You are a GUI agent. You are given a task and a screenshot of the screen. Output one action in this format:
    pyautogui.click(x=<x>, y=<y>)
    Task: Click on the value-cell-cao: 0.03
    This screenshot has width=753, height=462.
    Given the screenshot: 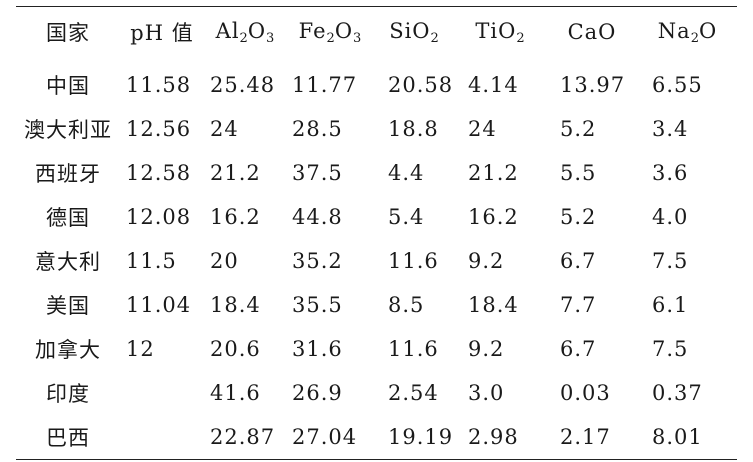 What is the action you would take?
    pyautogui.click(x=585, y=393)
    